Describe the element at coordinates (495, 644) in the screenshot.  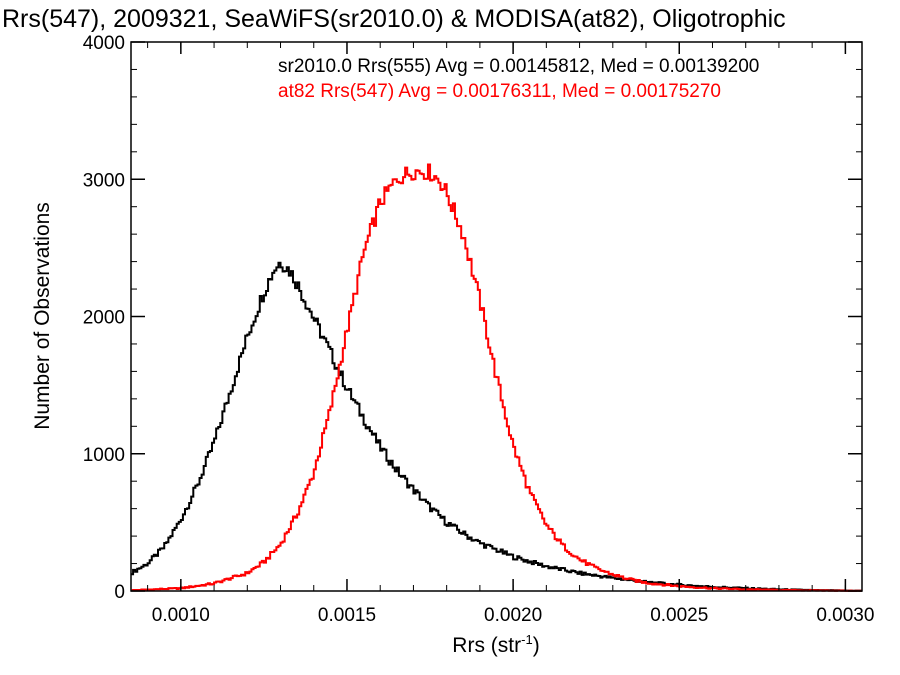
I see `x-axis-label: Rrs (str-1)` at that location.